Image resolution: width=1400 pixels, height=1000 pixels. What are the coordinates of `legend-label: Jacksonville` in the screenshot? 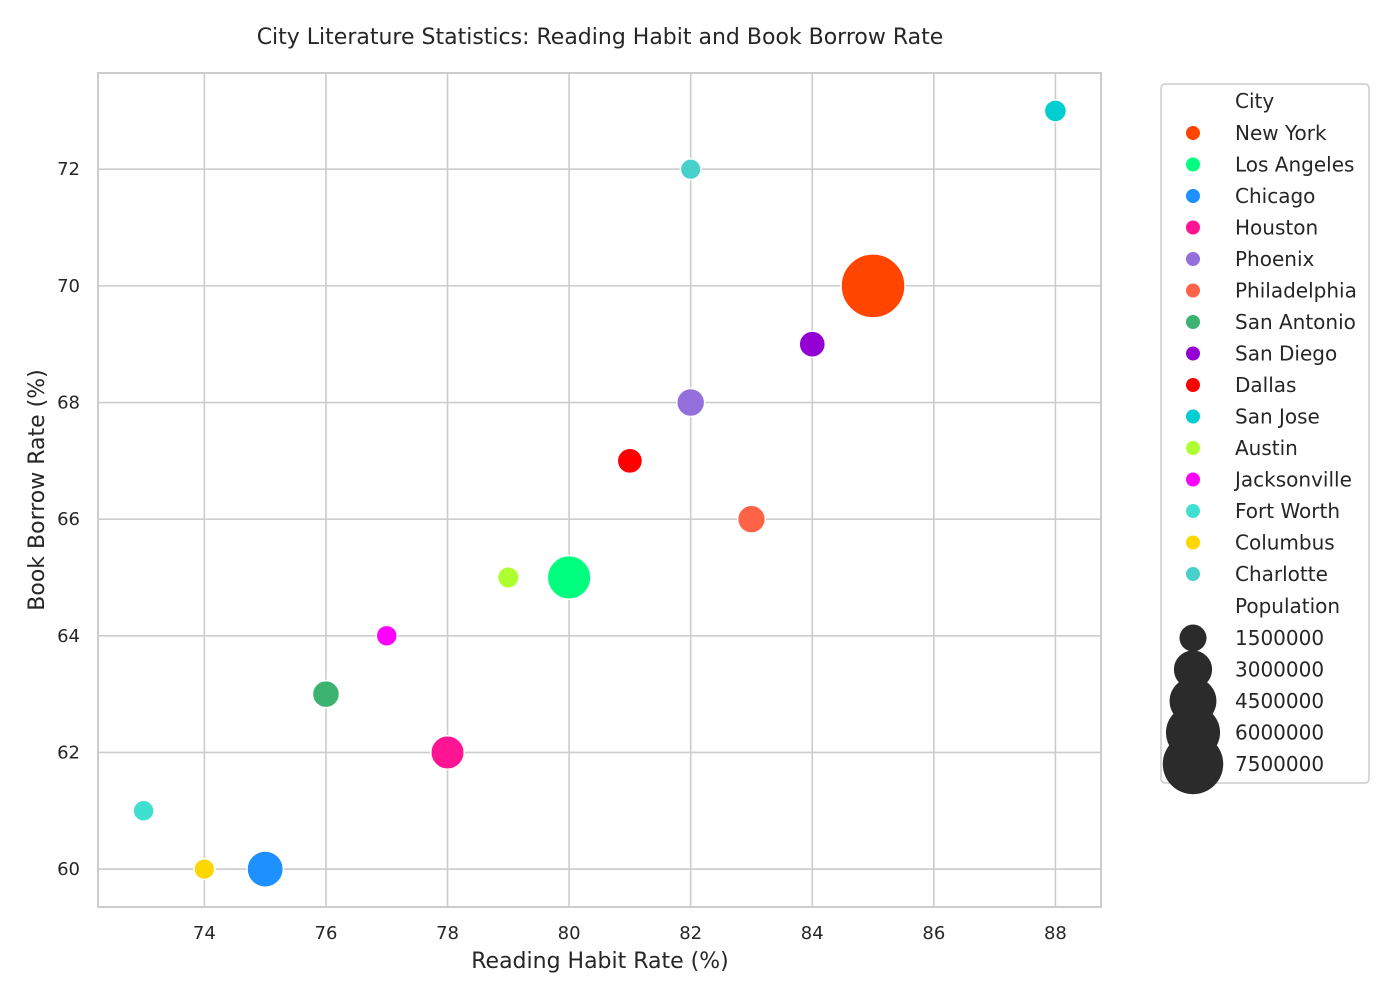 It's located at (1292, 480).